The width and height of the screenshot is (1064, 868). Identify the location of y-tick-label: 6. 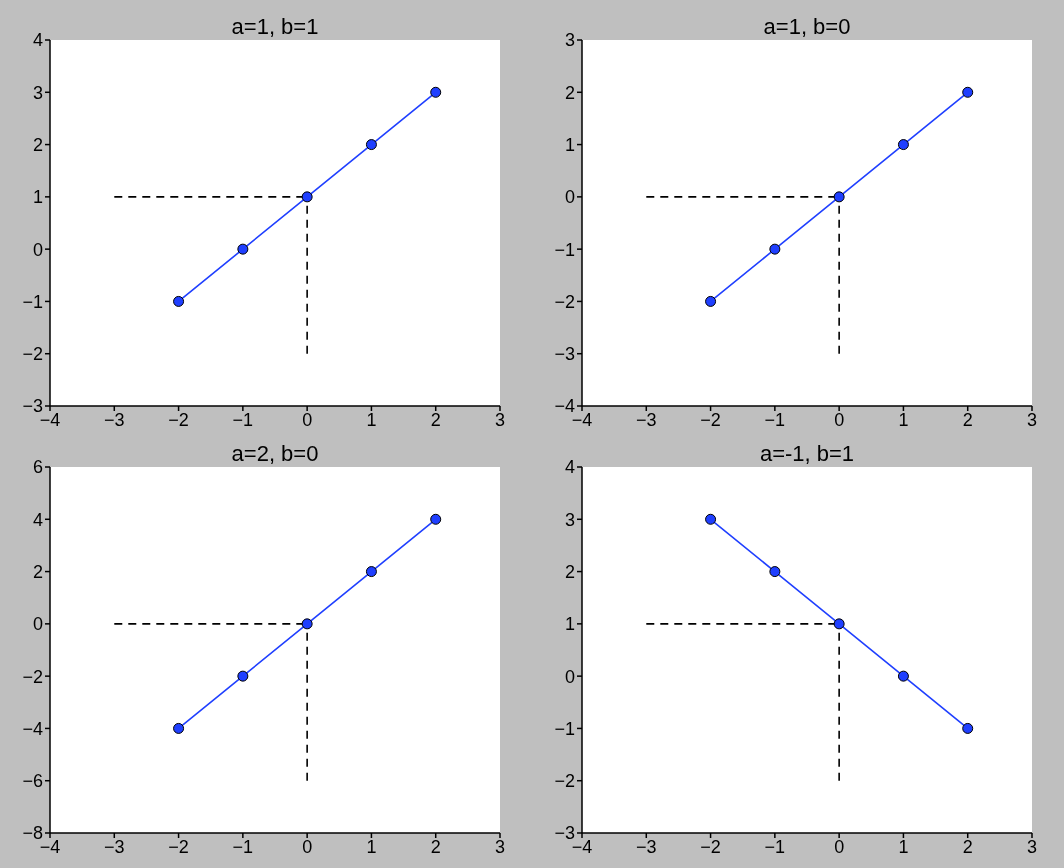
(37, 467).